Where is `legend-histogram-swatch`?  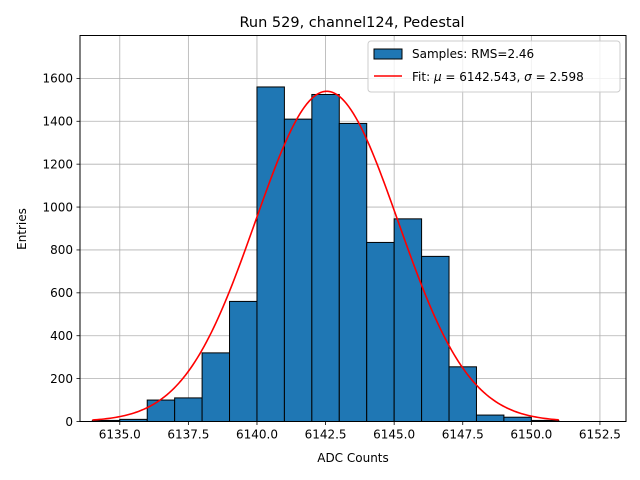
legend-histogram-swatch is located at coordinates (388, 54).